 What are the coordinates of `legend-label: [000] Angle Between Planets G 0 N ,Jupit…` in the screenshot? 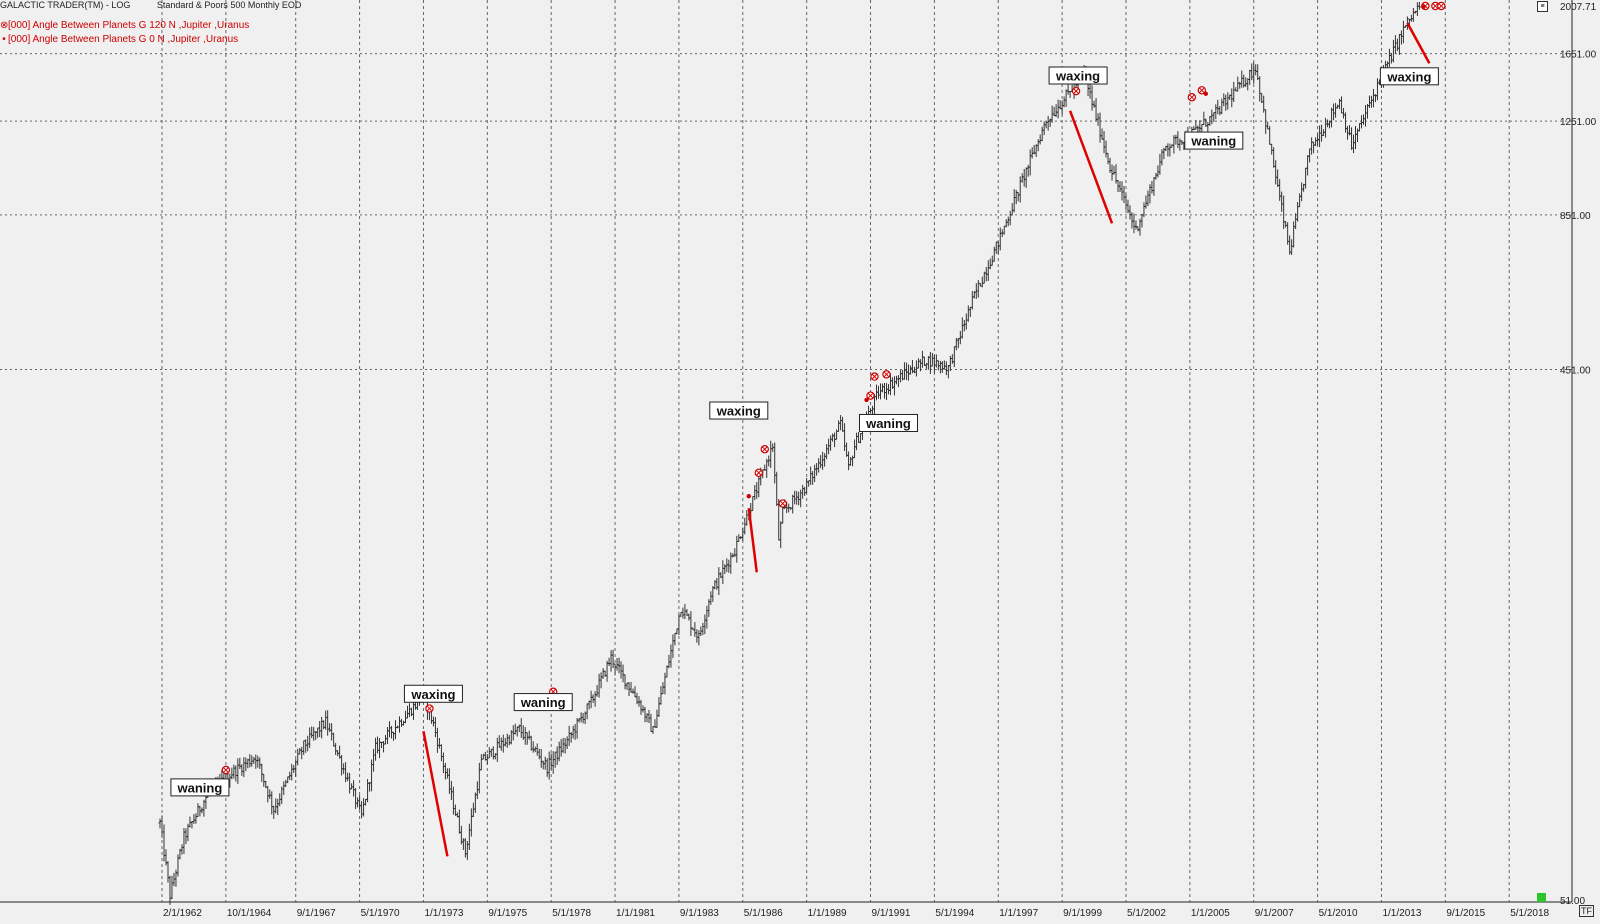 It's located at (123, 39).